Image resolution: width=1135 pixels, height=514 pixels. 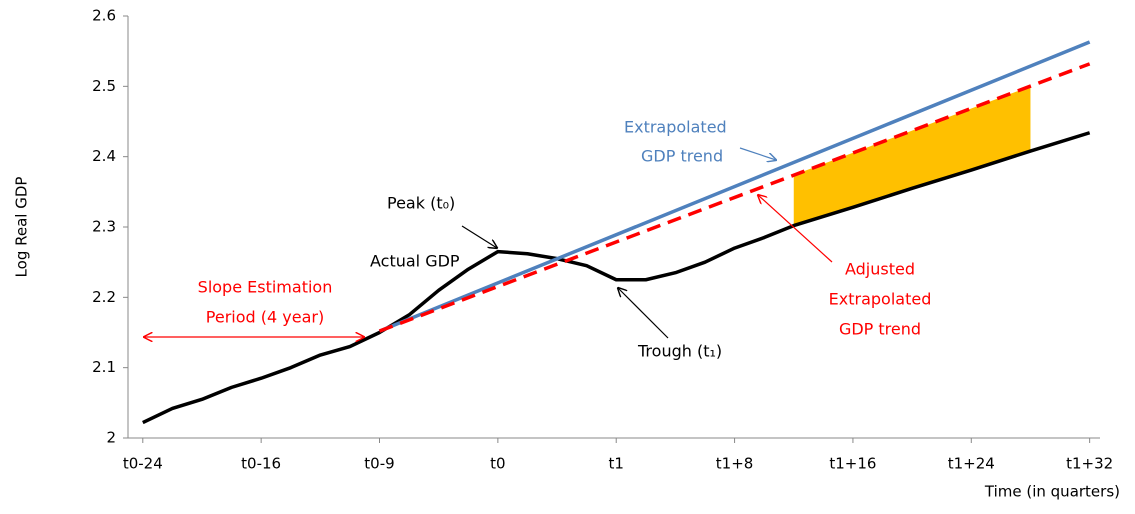 What do you see at coordinates (379, 464) in the screenshot?
I see `x-tick-label: t0-9` at bounding box center [379, 464].